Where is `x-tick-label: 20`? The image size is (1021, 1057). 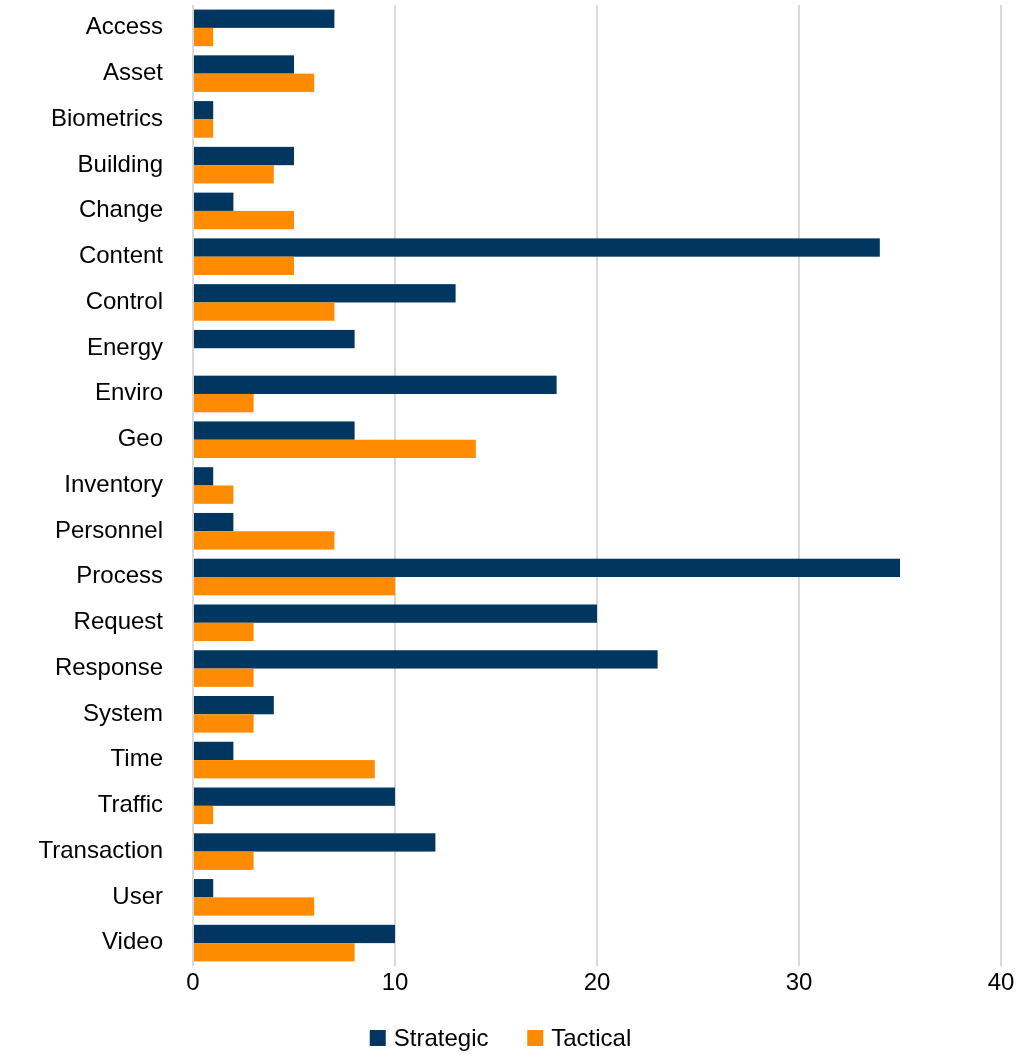 x-tick-label: 20 is located at coordinates (597, 981).